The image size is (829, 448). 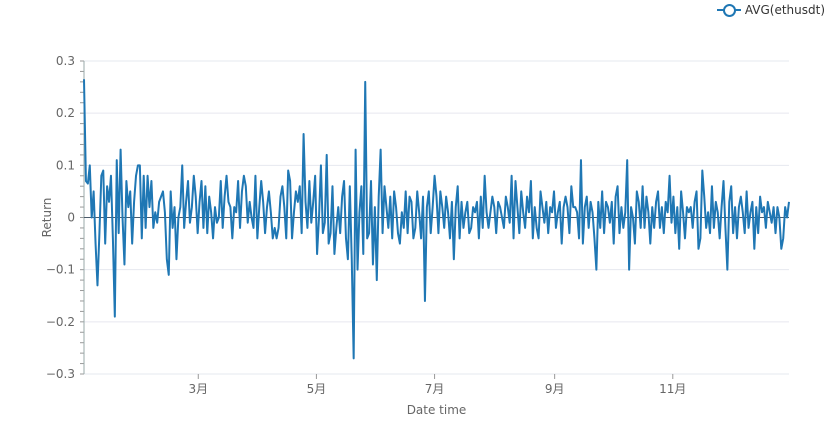 What do you see at coordinates (65, 113) in the screenshot?
I see `y-tick-label: 0.2` at bounding box center [65, 113].